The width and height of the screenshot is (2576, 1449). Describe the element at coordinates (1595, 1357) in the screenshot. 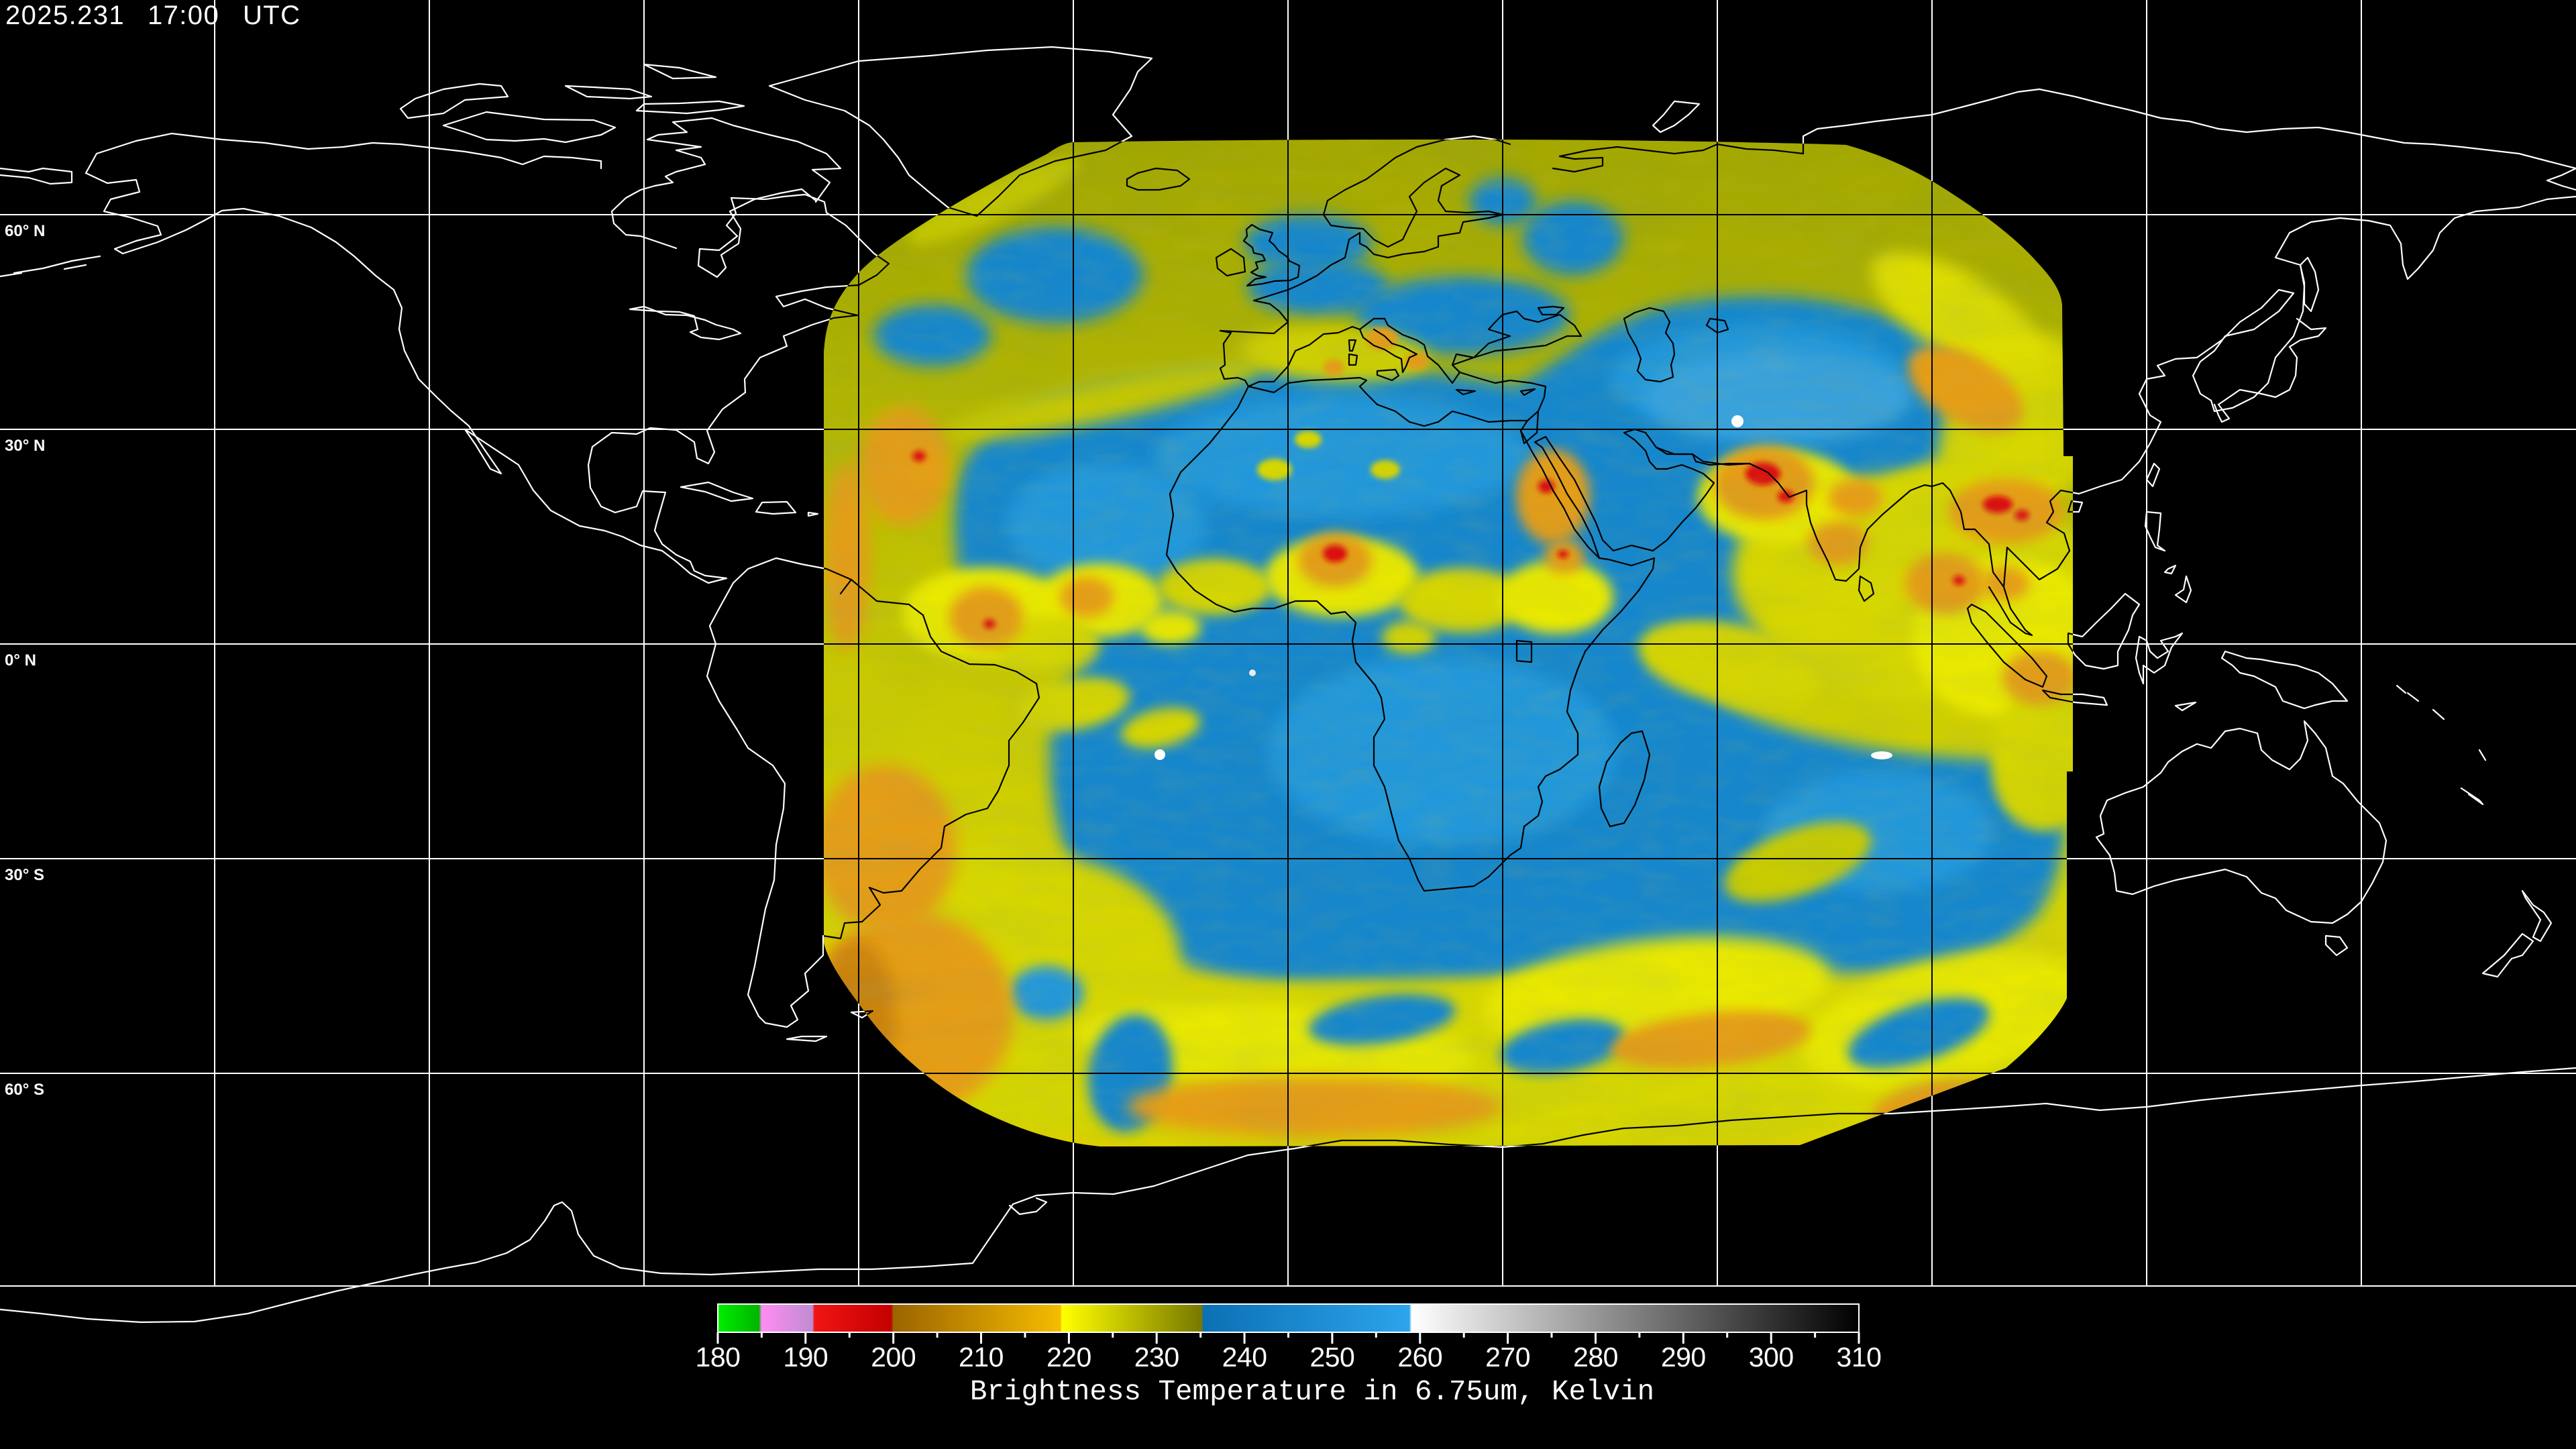

I see `svg-text: 280` at that location.